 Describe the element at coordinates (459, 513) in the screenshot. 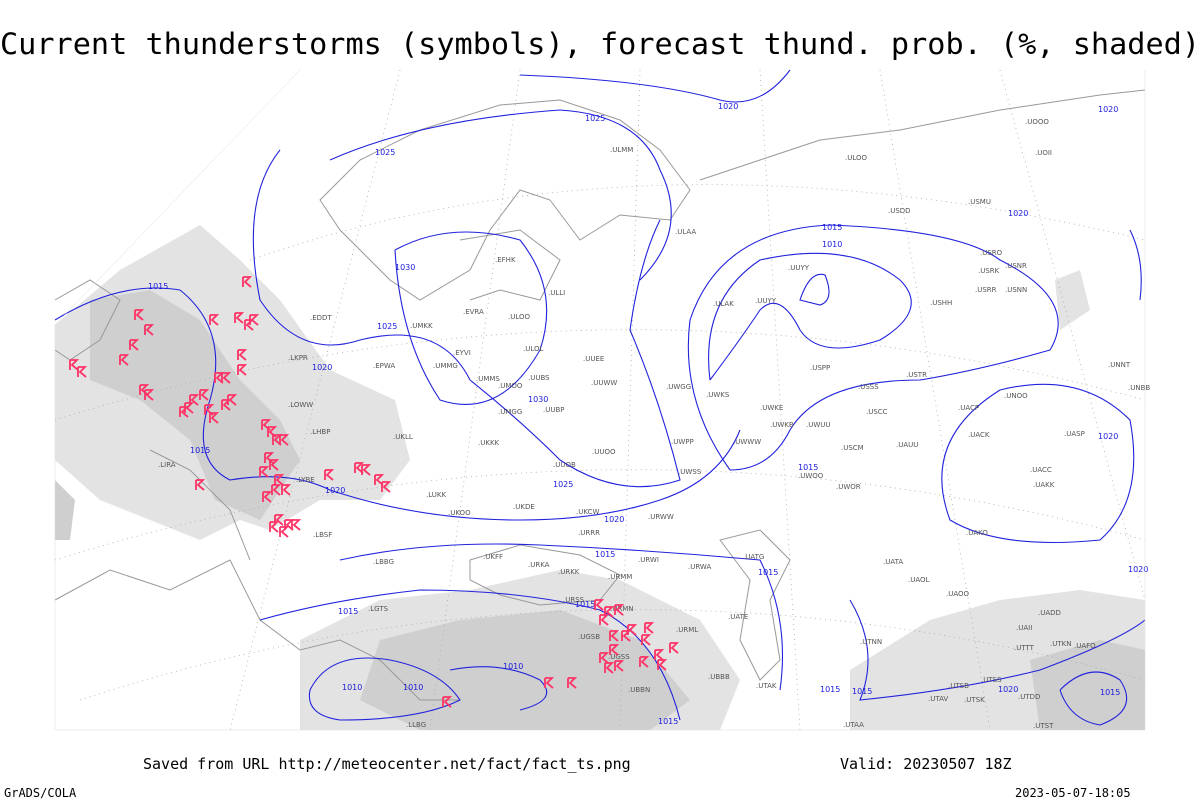

I see `station-label: .UKOO` at that location.